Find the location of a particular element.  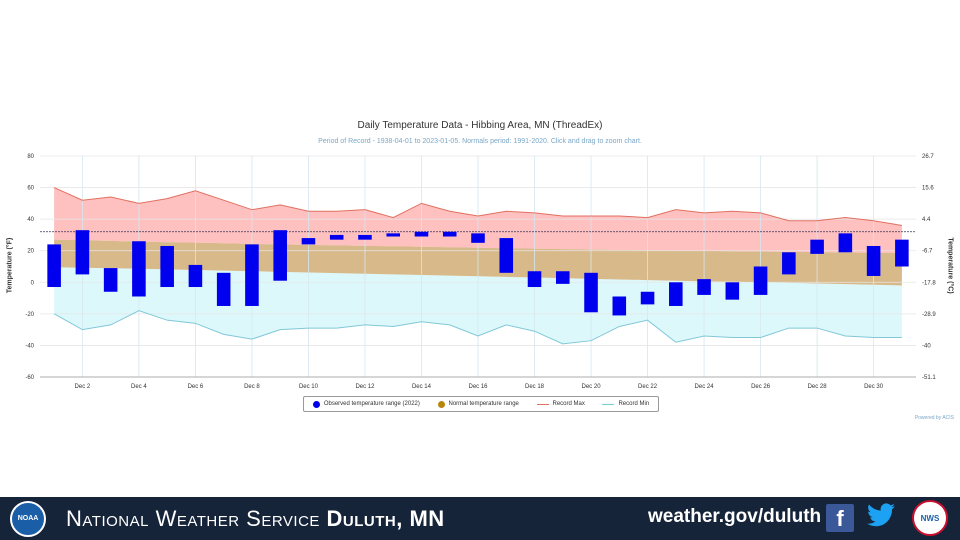

website-link: weather.gov/duluth is located at coordinates (735, 516).